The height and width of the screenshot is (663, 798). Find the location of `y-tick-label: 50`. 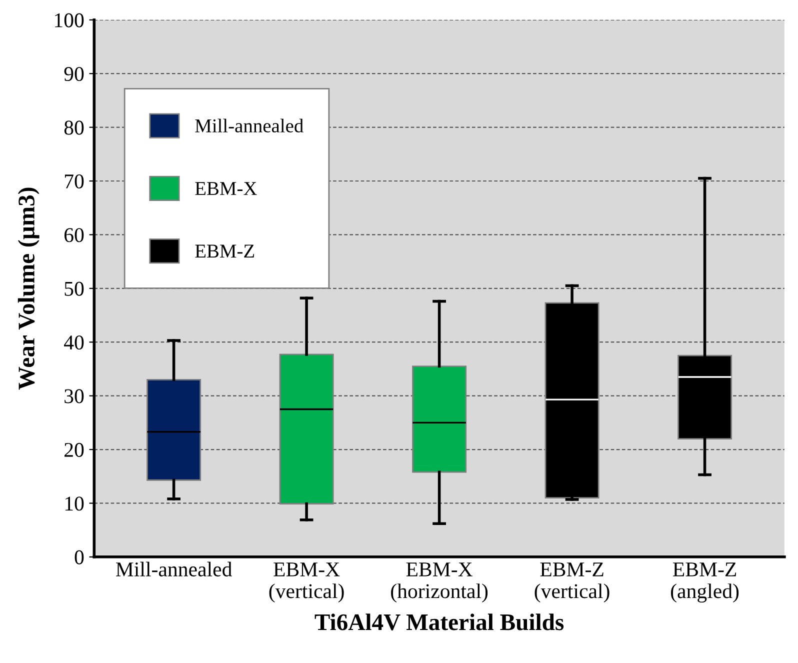

y-tick-label: 50 is located at coordinates (74, 289).